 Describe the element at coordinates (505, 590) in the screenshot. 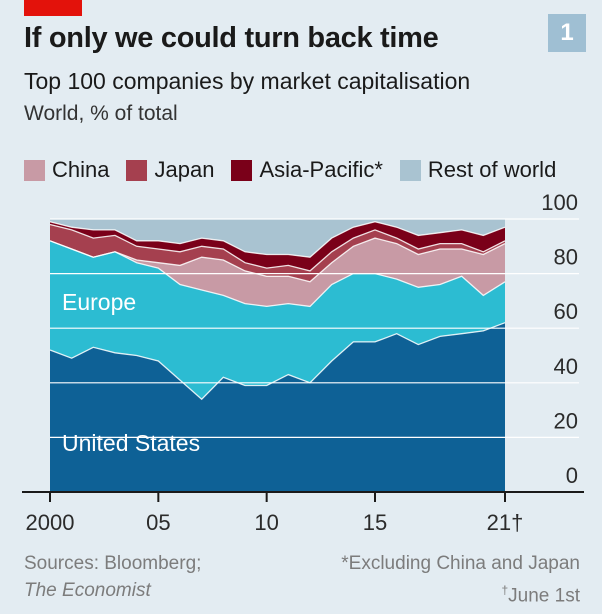

I see `footnote-dagger: †` at that location.